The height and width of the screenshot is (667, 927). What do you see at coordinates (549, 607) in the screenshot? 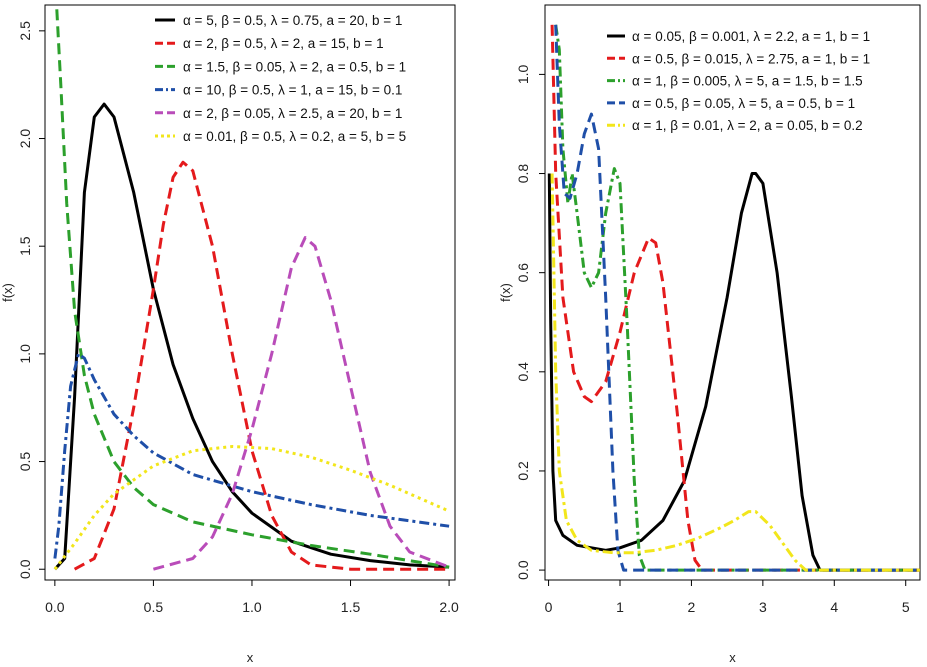
I see `x-tick-label: 0` at bounding box center [549, 607].